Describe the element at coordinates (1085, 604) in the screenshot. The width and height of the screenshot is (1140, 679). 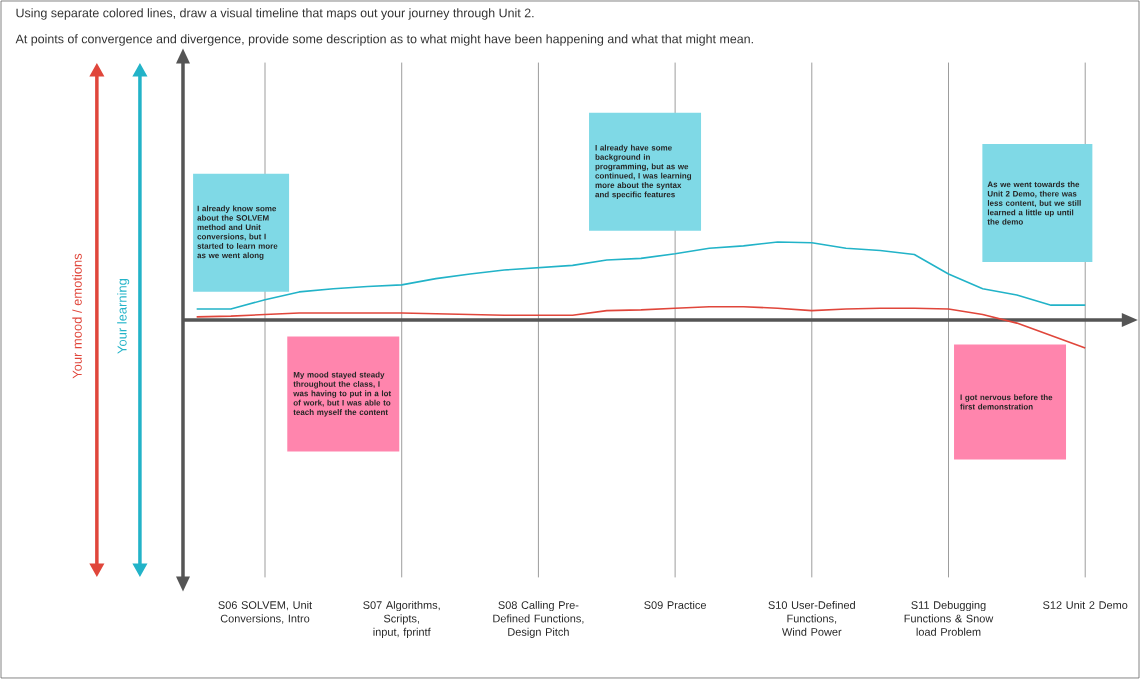
I see `x-tick-label: S12 Unit 2 Demo` at that location.